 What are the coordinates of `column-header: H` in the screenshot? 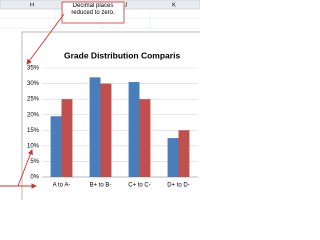 It's located at (32, 5).